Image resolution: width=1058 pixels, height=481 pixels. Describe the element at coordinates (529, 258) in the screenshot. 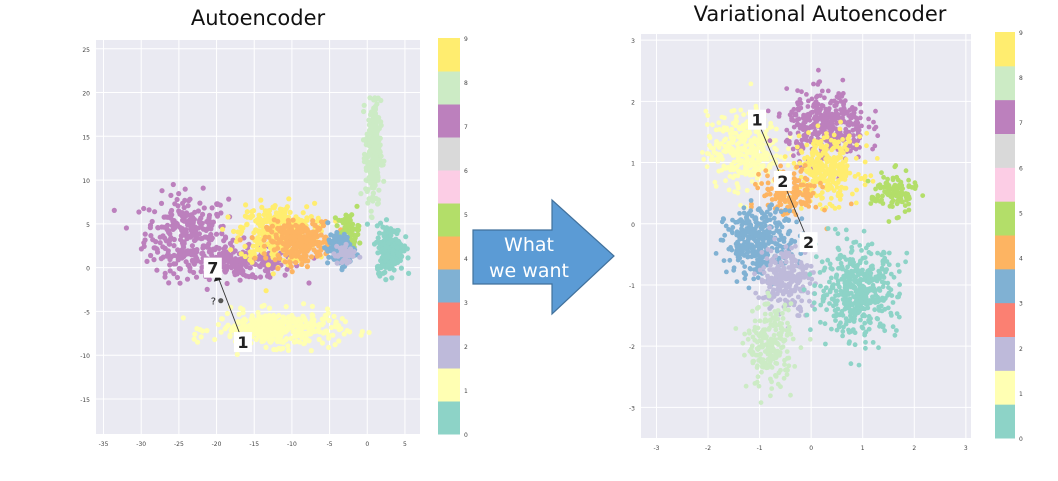

I see `arrow-label: What we want` at that location.